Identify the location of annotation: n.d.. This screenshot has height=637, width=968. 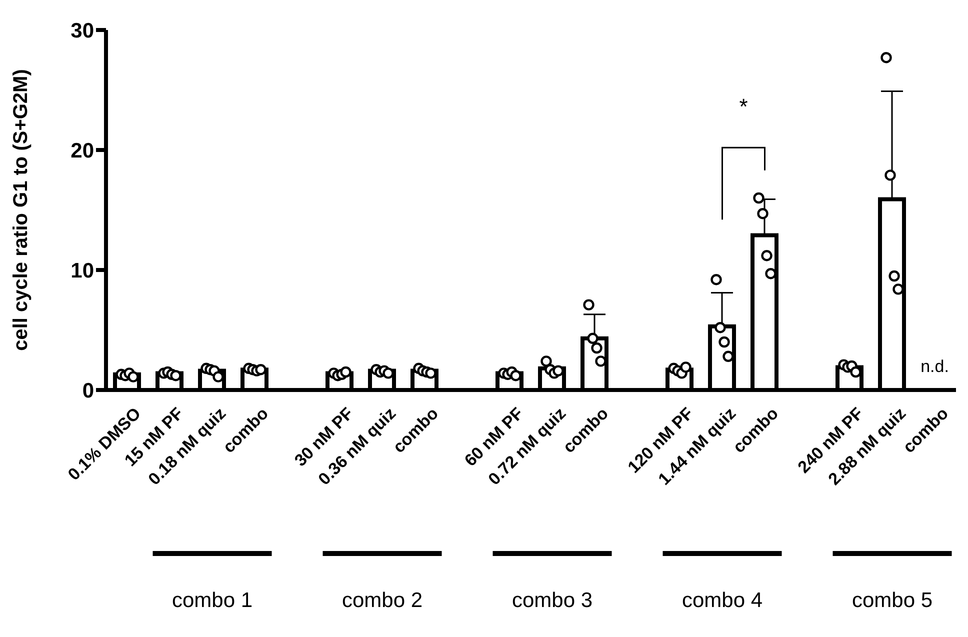
(934, 366).